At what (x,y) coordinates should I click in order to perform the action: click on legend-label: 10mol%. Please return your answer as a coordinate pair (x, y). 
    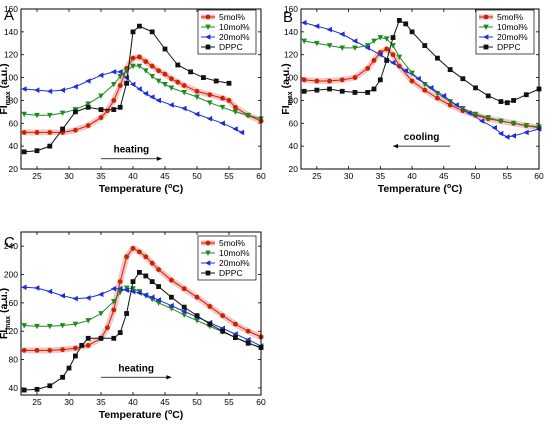
    Looking at the image, I should click on (234, 253).